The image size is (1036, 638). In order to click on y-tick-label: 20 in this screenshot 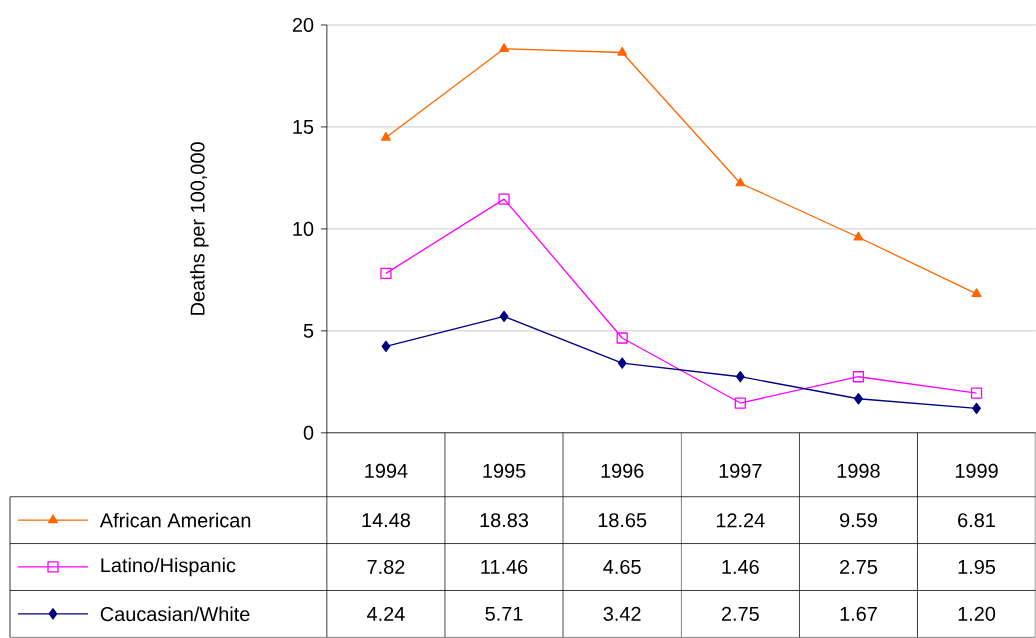, I will do `click(303, 25)`.